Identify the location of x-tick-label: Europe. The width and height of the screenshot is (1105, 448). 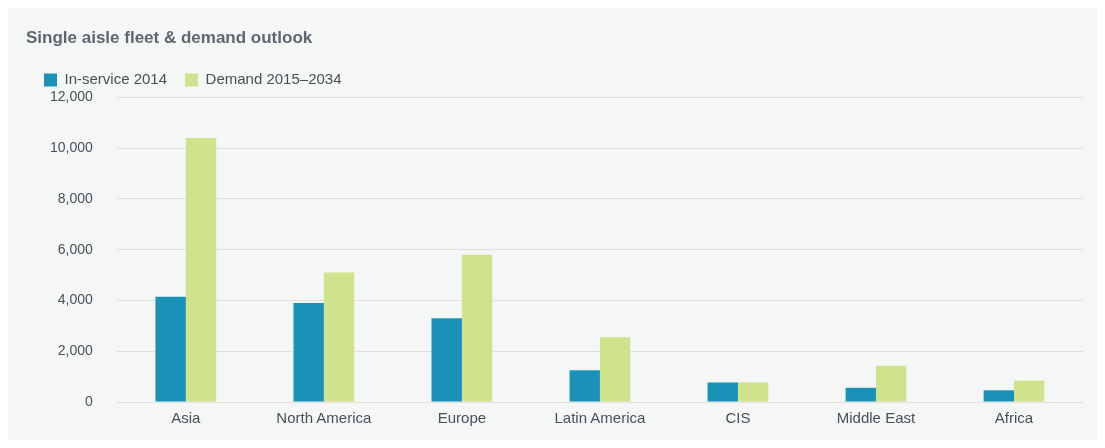
(462, 418).